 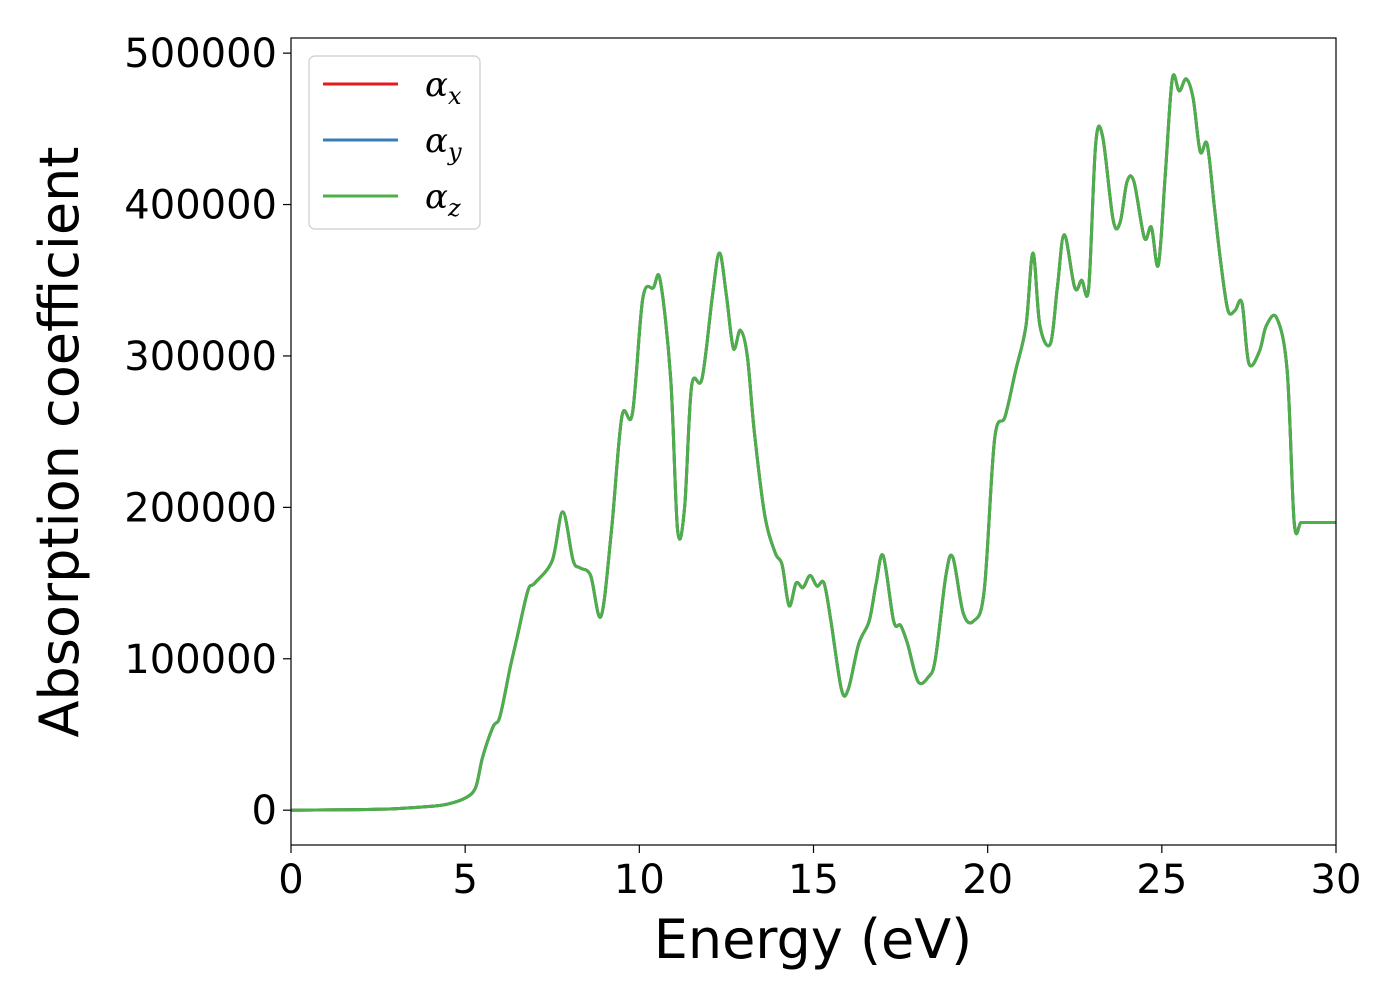 I want to click on legend: αx αy αz, so click(x=394, y=142).